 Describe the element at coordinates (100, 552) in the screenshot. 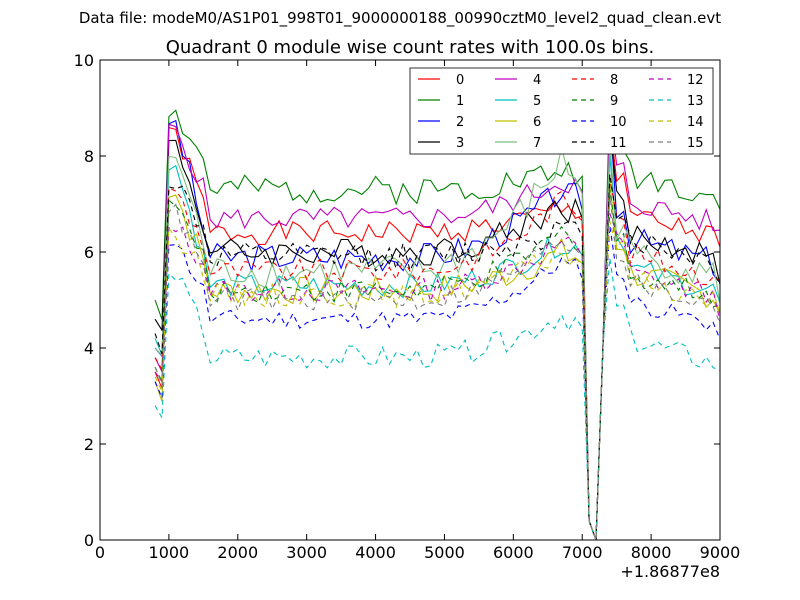

I see `x-tick-label: 0` at that location.